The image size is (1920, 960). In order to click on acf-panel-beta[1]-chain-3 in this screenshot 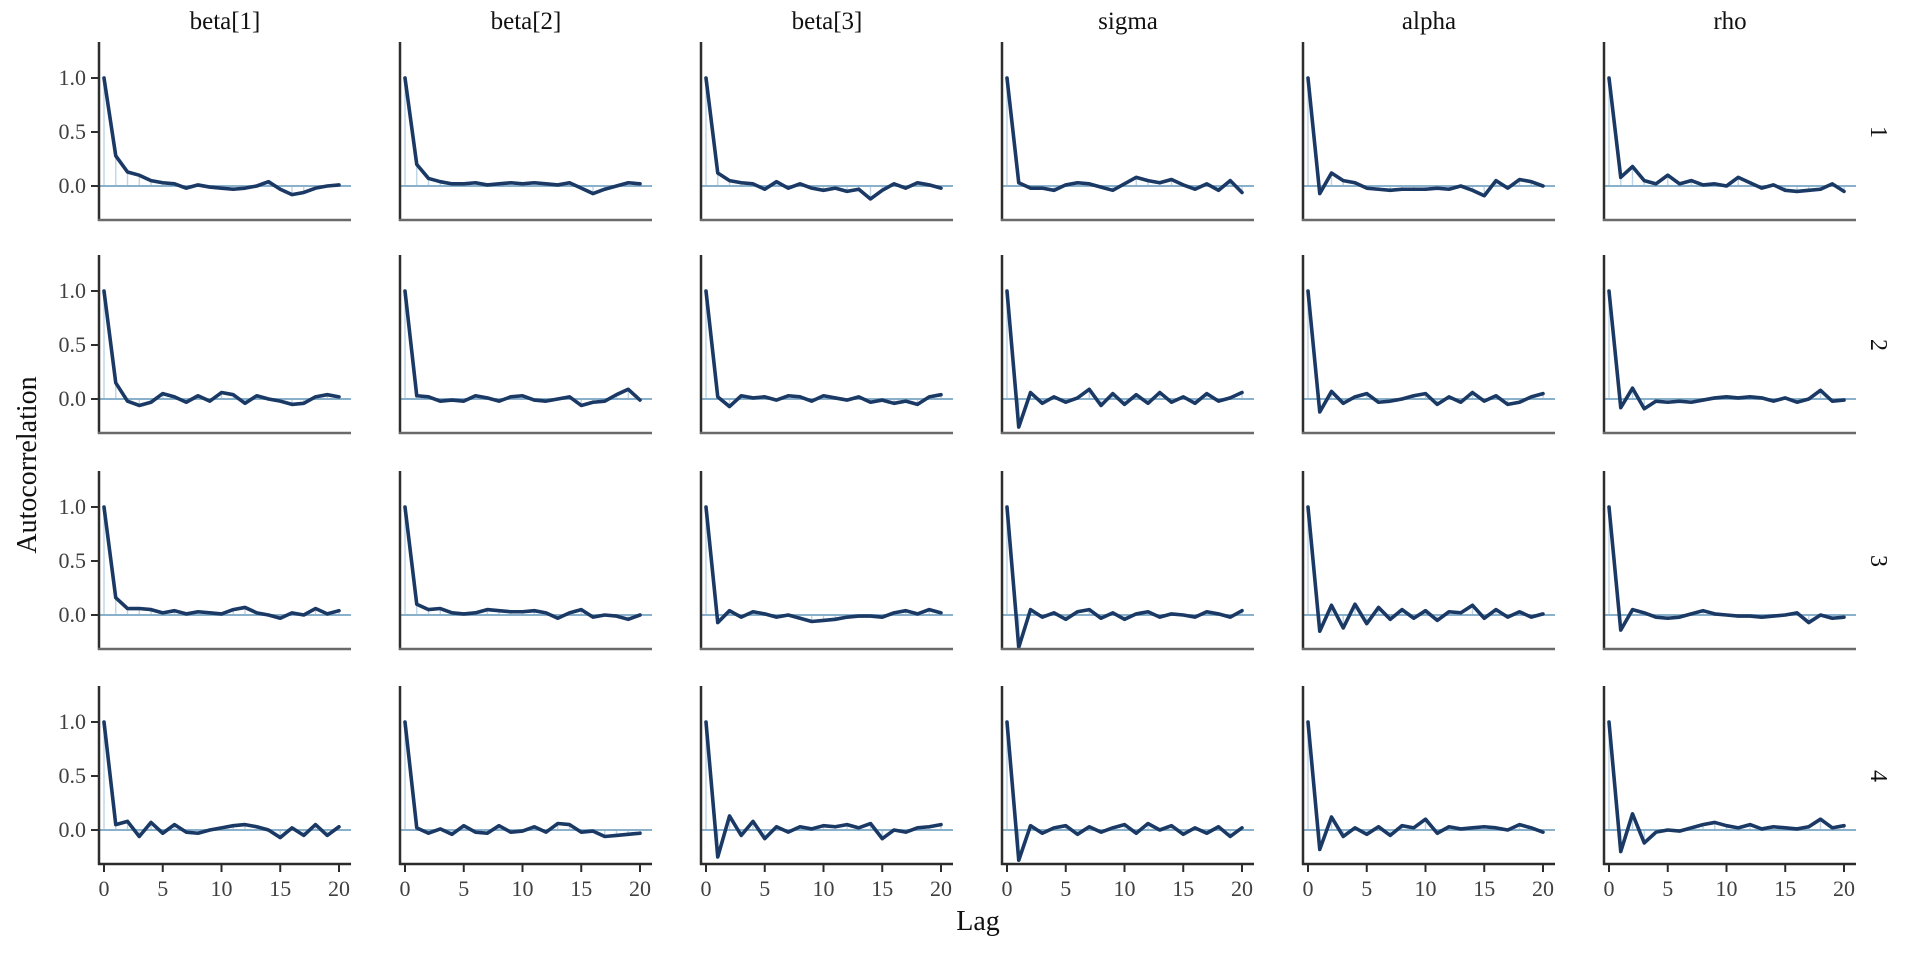, I will do `click(221, 561)`.